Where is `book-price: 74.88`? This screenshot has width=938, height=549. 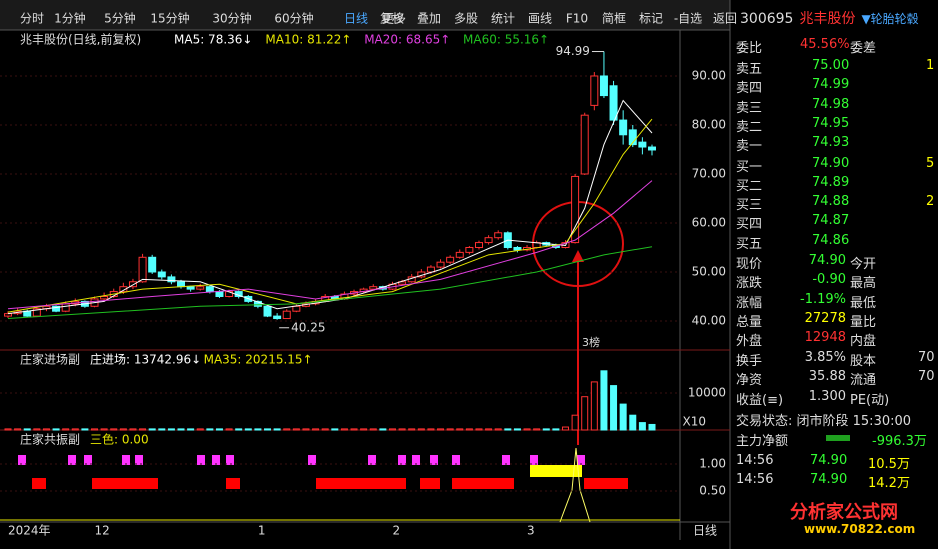 book-price: 74.88 is located at coordinates (831, 202).